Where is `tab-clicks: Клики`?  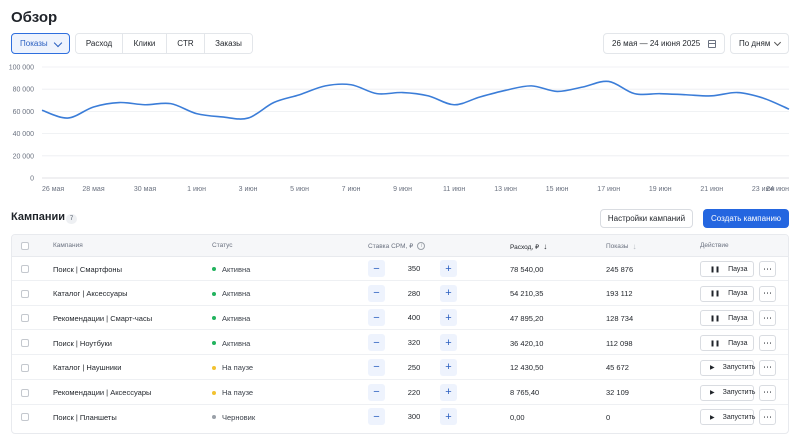
tab-clicks: Клики is located at coordinates (145, 43).